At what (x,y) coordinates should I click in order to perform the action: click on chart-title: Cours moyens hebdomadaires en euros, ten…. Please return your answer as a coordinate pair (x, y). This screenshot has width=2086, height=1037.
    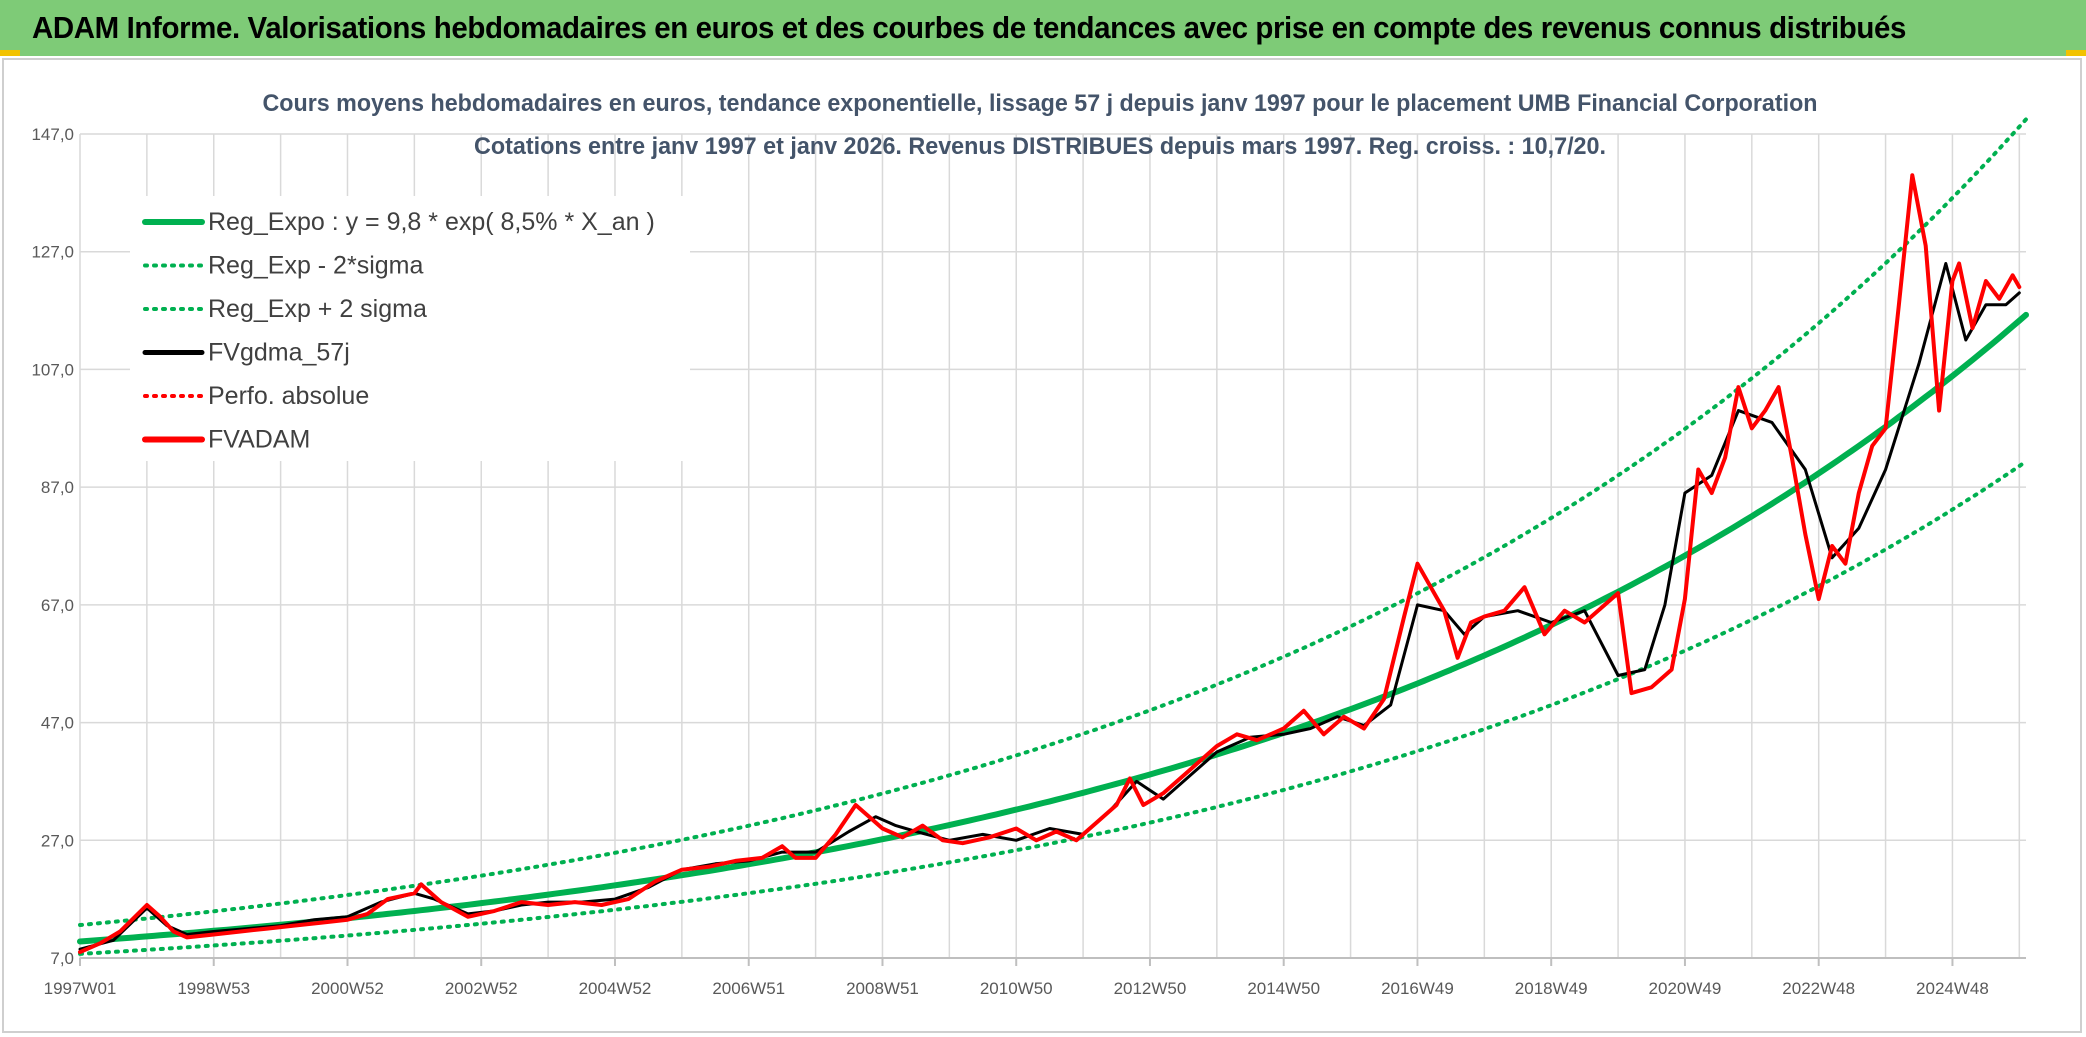
    Looking at the image, I should click on (1040, 103).